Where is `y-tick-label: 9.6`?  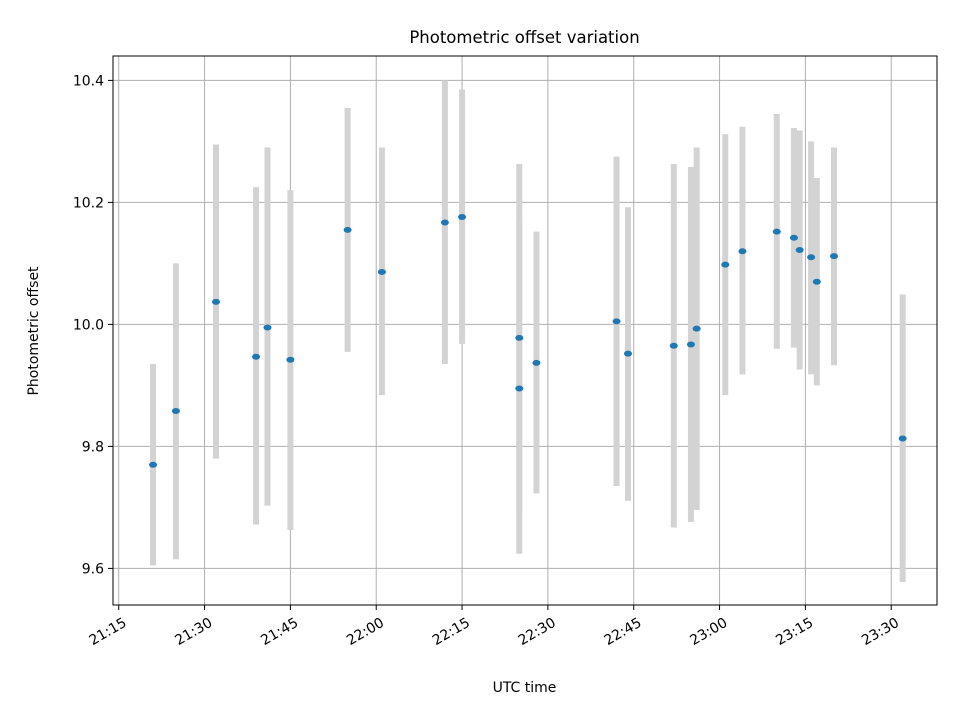 y-tick-label: 9.6 is located at coordinates (93, 569).